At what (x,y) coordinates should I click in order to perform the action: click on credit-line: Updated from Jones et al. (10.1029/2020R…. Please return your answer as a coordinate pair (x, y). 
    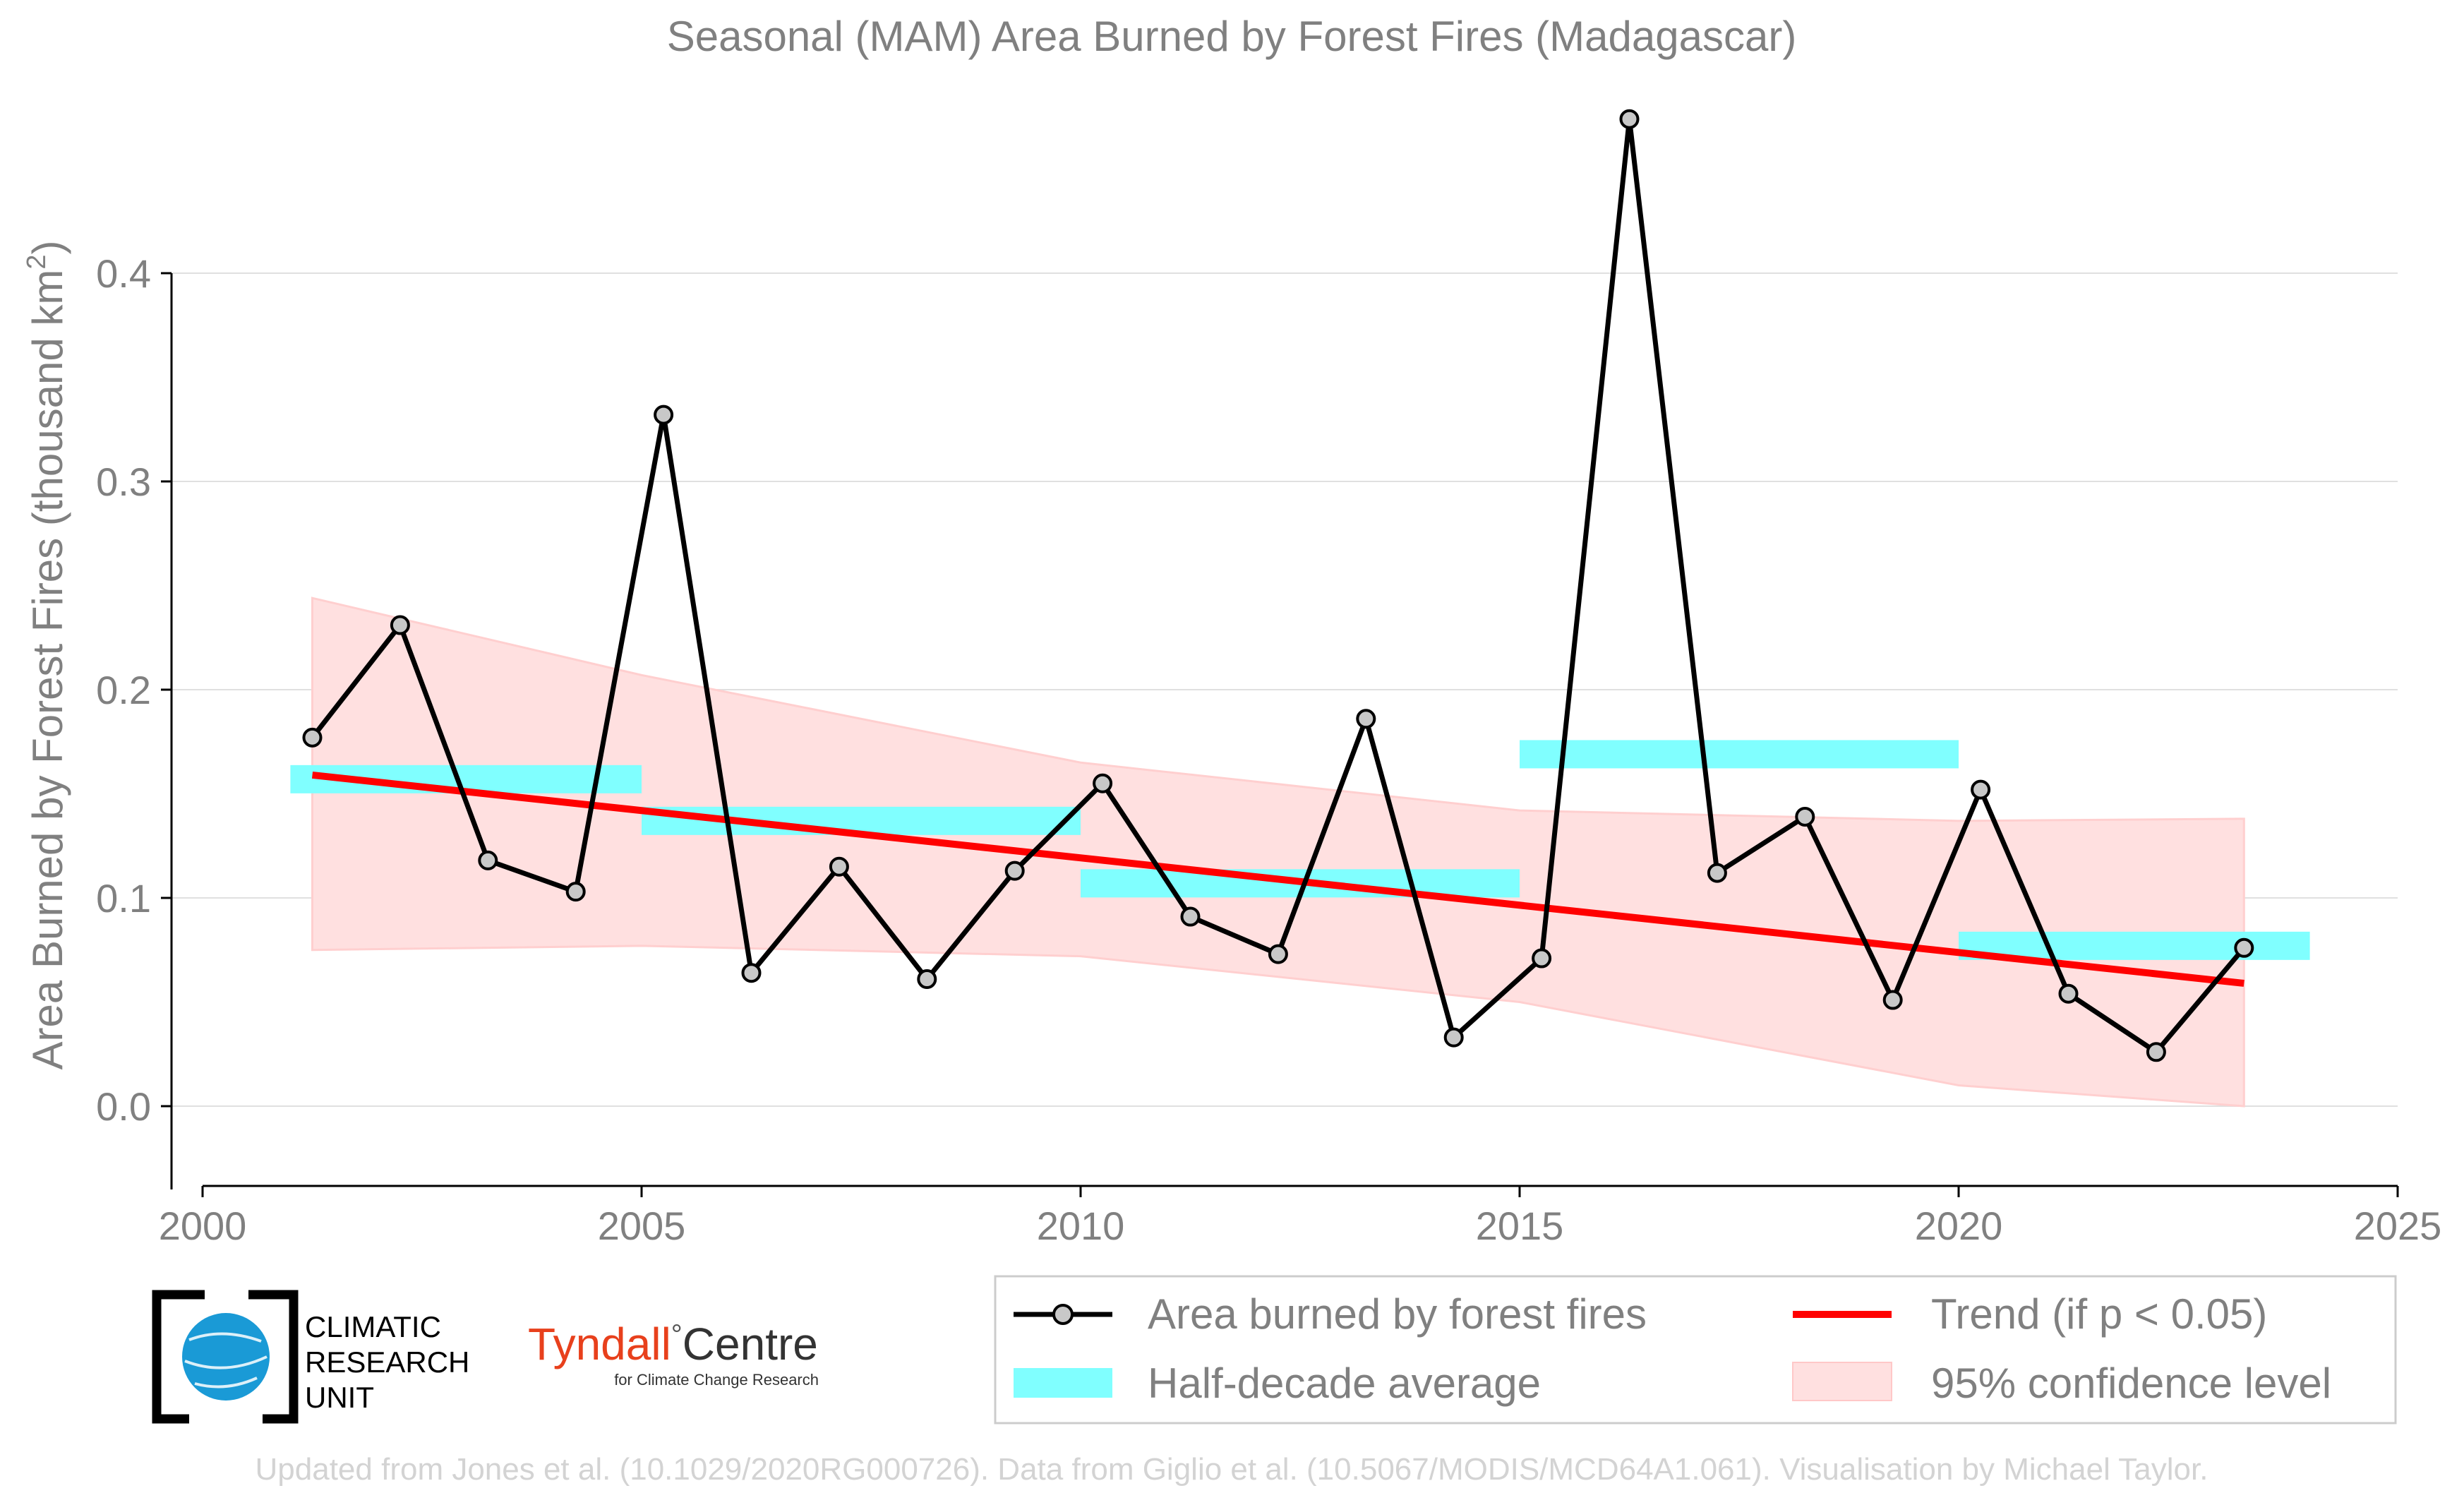
    Looking at the image, I should click on (1232, 1469).